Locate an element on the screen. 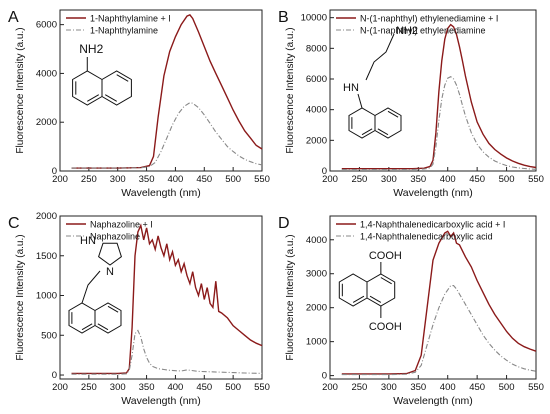 The width and height of the screenshot is (550, 414). structure-a: NH2 is located at coordinates (102, 74).